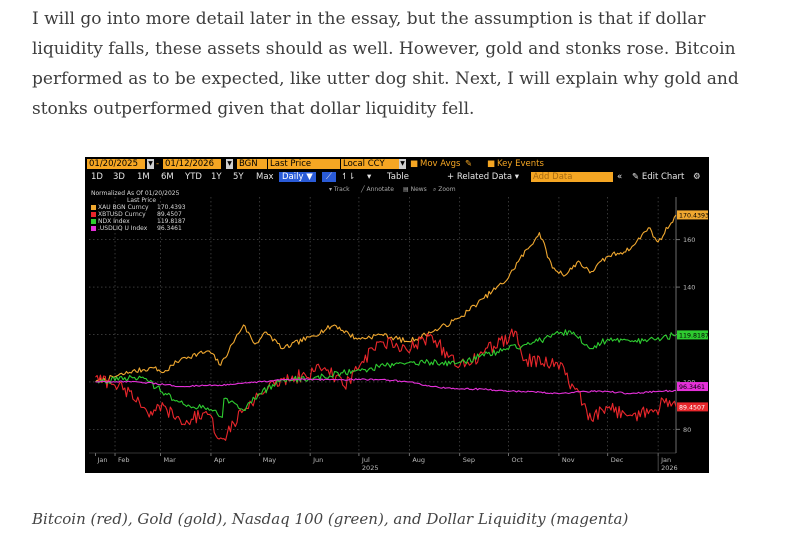 Image resolution: width=789 pixels, height=538 pixels. Describe the element at coordinates (142, 200) in the screenshot. I see `legend-subheading: Last Price` at that location.